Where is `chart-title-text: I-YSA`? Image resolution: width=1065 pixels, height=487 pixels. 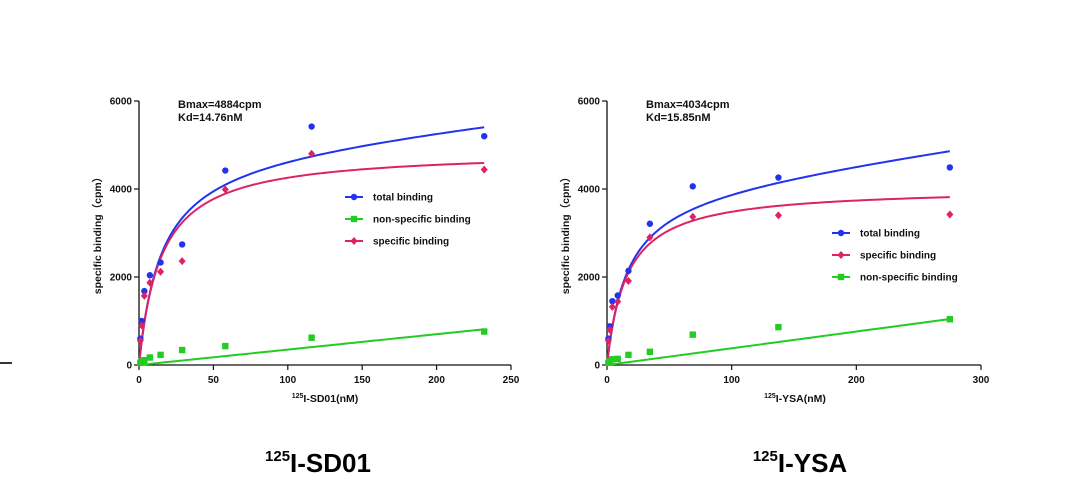 chart-title-text: I-YSA is located at coordinates (813, 463).